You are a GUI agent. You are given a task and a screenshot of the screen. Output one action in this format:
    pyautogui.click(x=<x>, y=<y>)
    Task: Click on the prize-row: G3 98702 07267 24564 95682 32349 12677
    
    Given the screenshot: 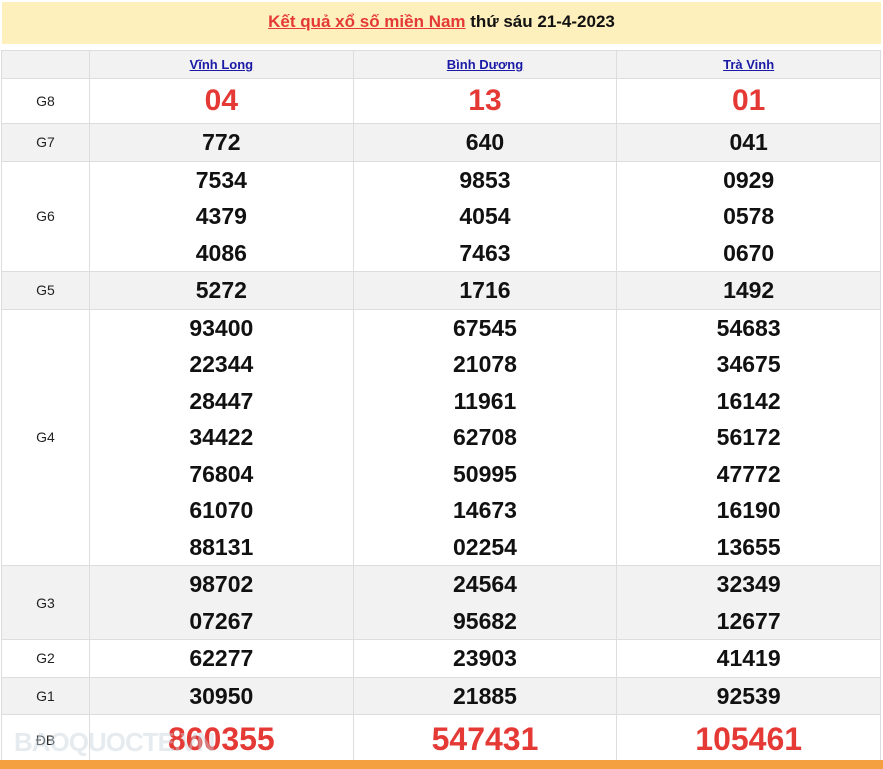 What is the action you would take?
    pyautogui.click(x=441, y=602)
    